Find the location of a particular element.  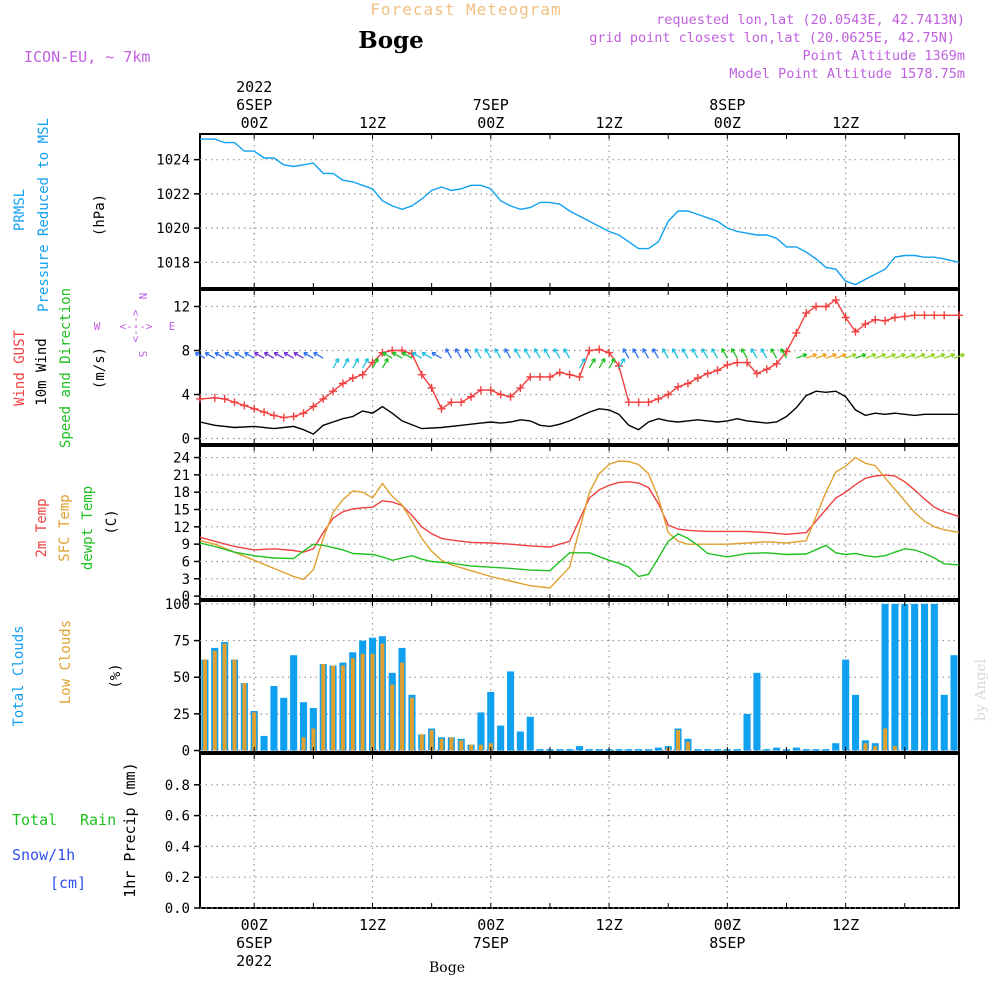

pressure-label: PRMSL Pressure Reduced to MSL (hPa) is located at coordinates (60, 215).